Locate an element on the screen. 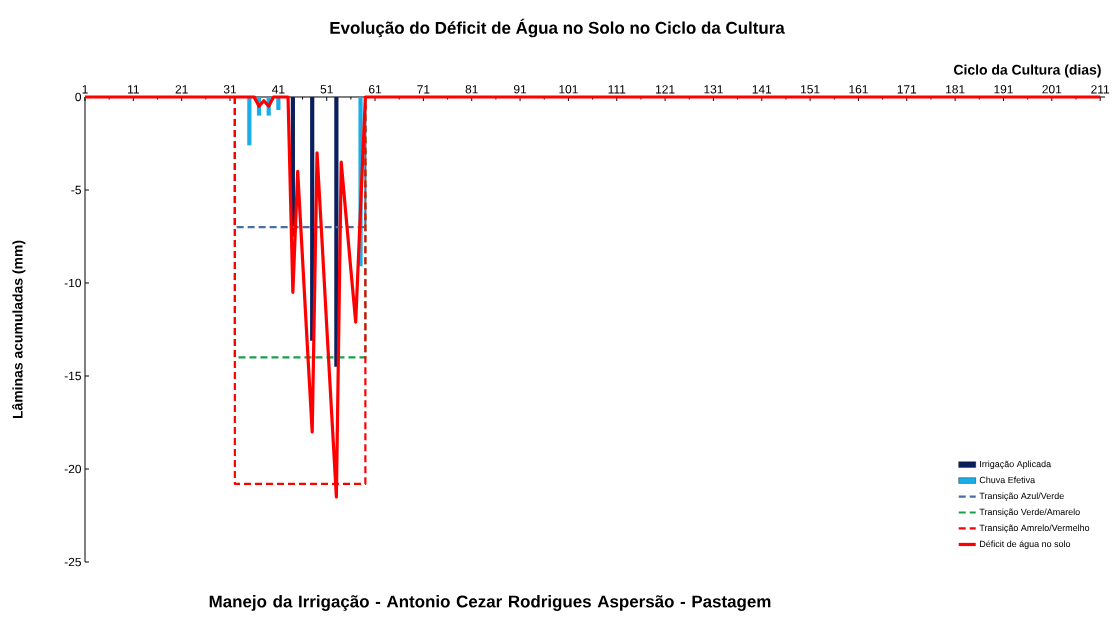 This screenshot has width=1114, height=635. x-tick-label: 201 is located at coordinates (1052, 89).